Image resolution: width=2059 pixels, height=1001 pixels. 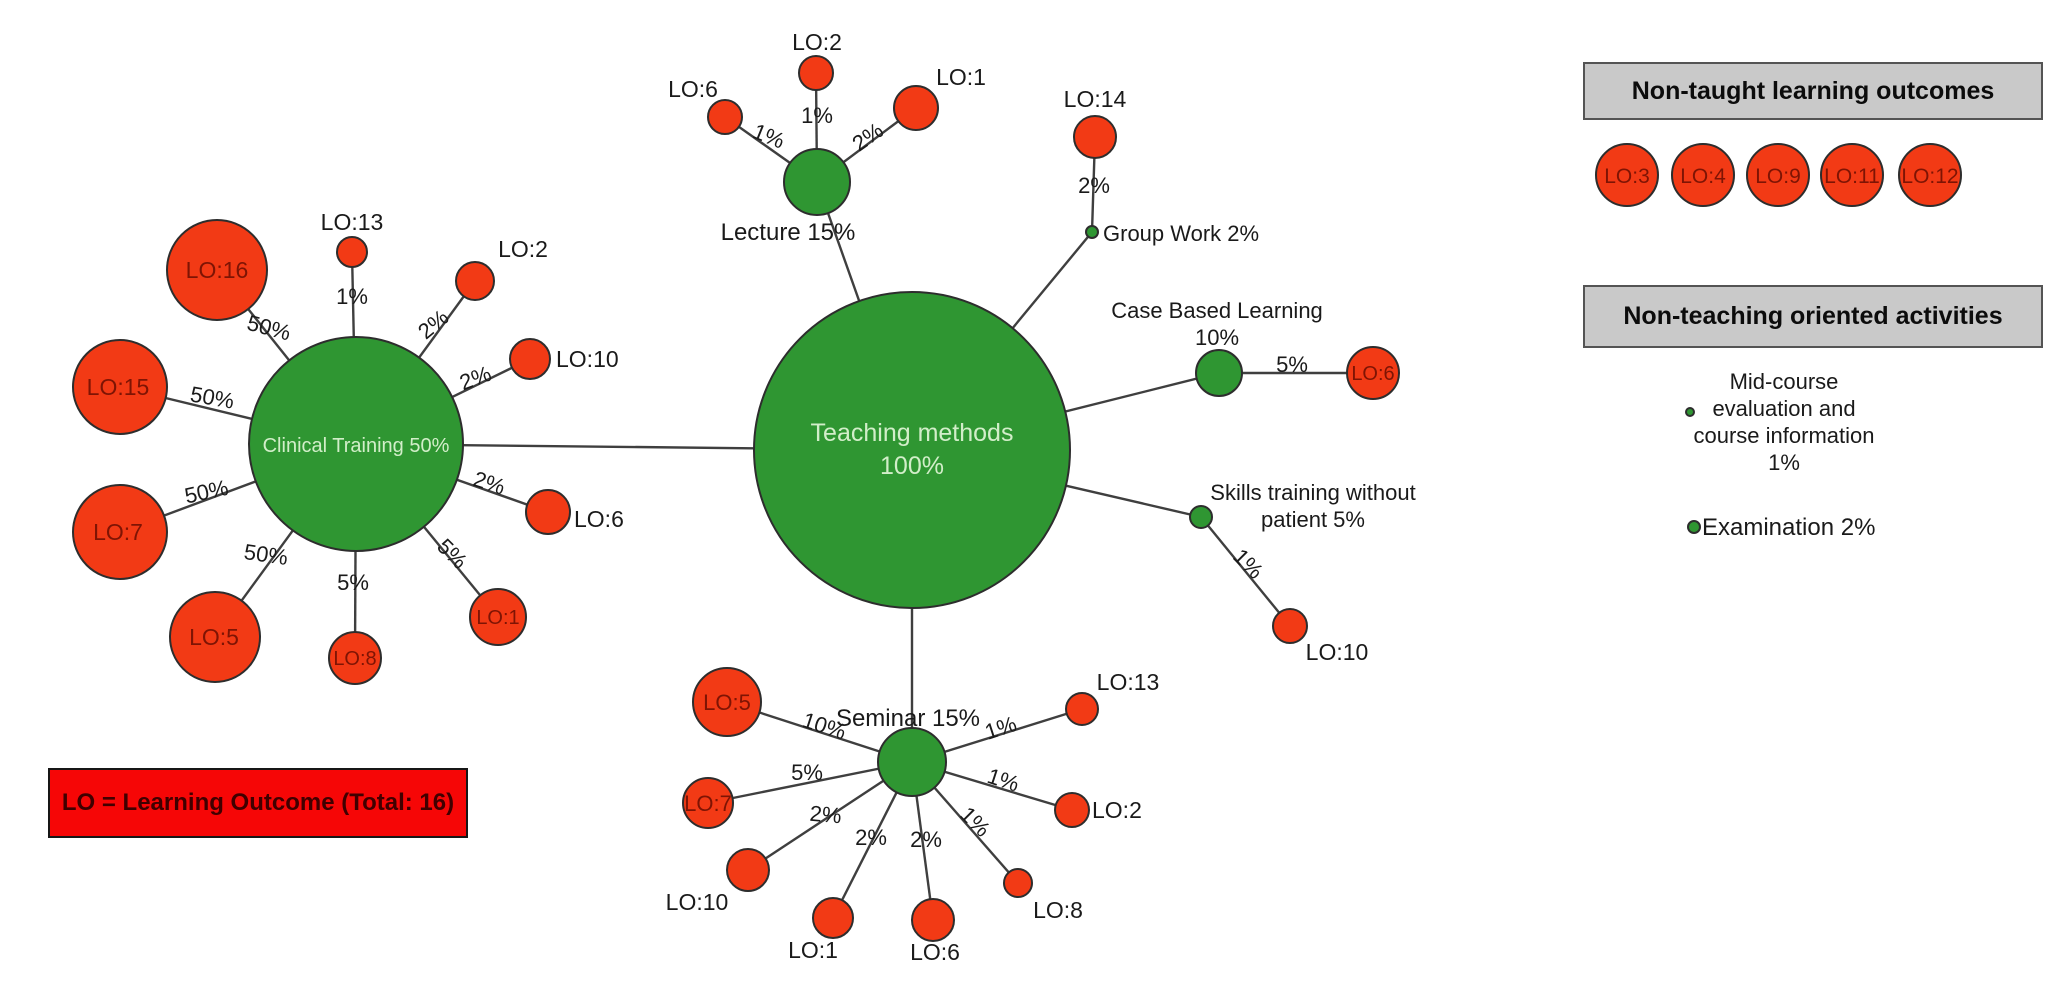 I want to click on edge-label-seminar-lo13-seminar: 1%, so click(x=1001, y=728).